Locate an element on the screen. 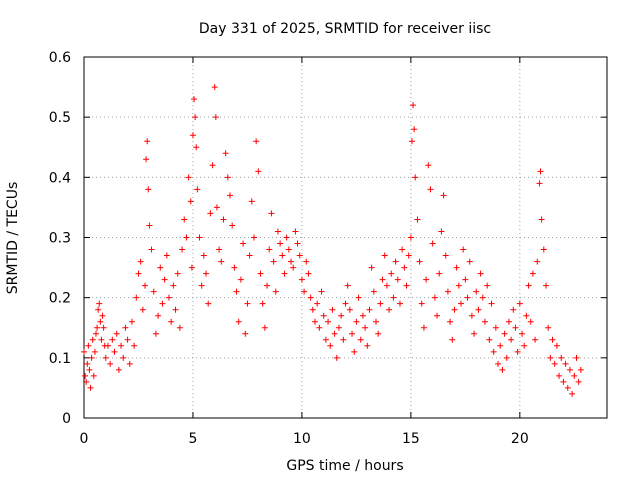 This screenshot has height=480, width=640. x-axis-label: GPS time / hours is located at coordinates (344, 466).